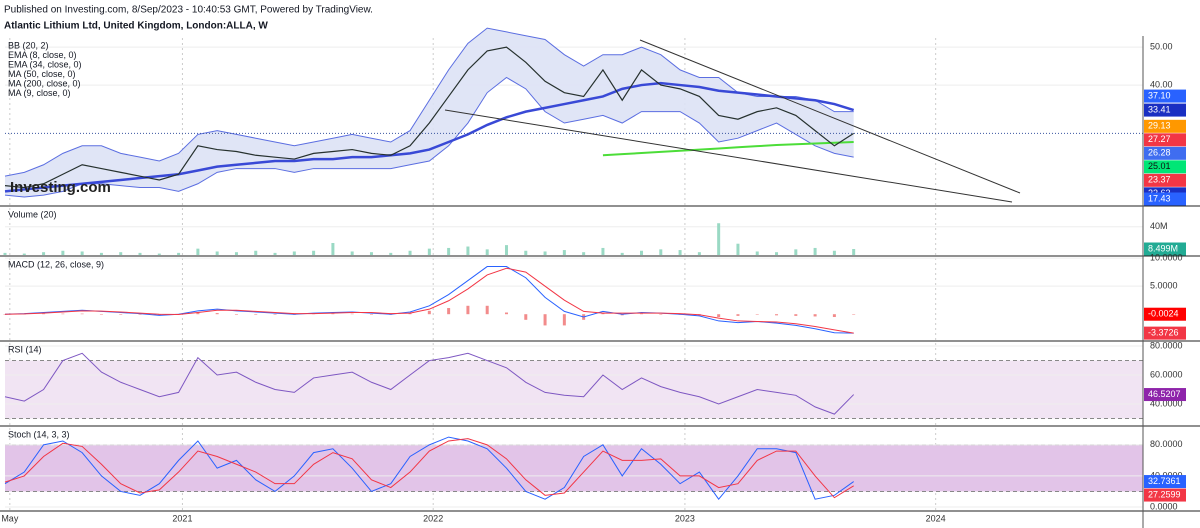  What do you see at coordinates (433, 518) in the screenshot?
I see `x-tick-label: 2022` at bounding box center [433, 518].